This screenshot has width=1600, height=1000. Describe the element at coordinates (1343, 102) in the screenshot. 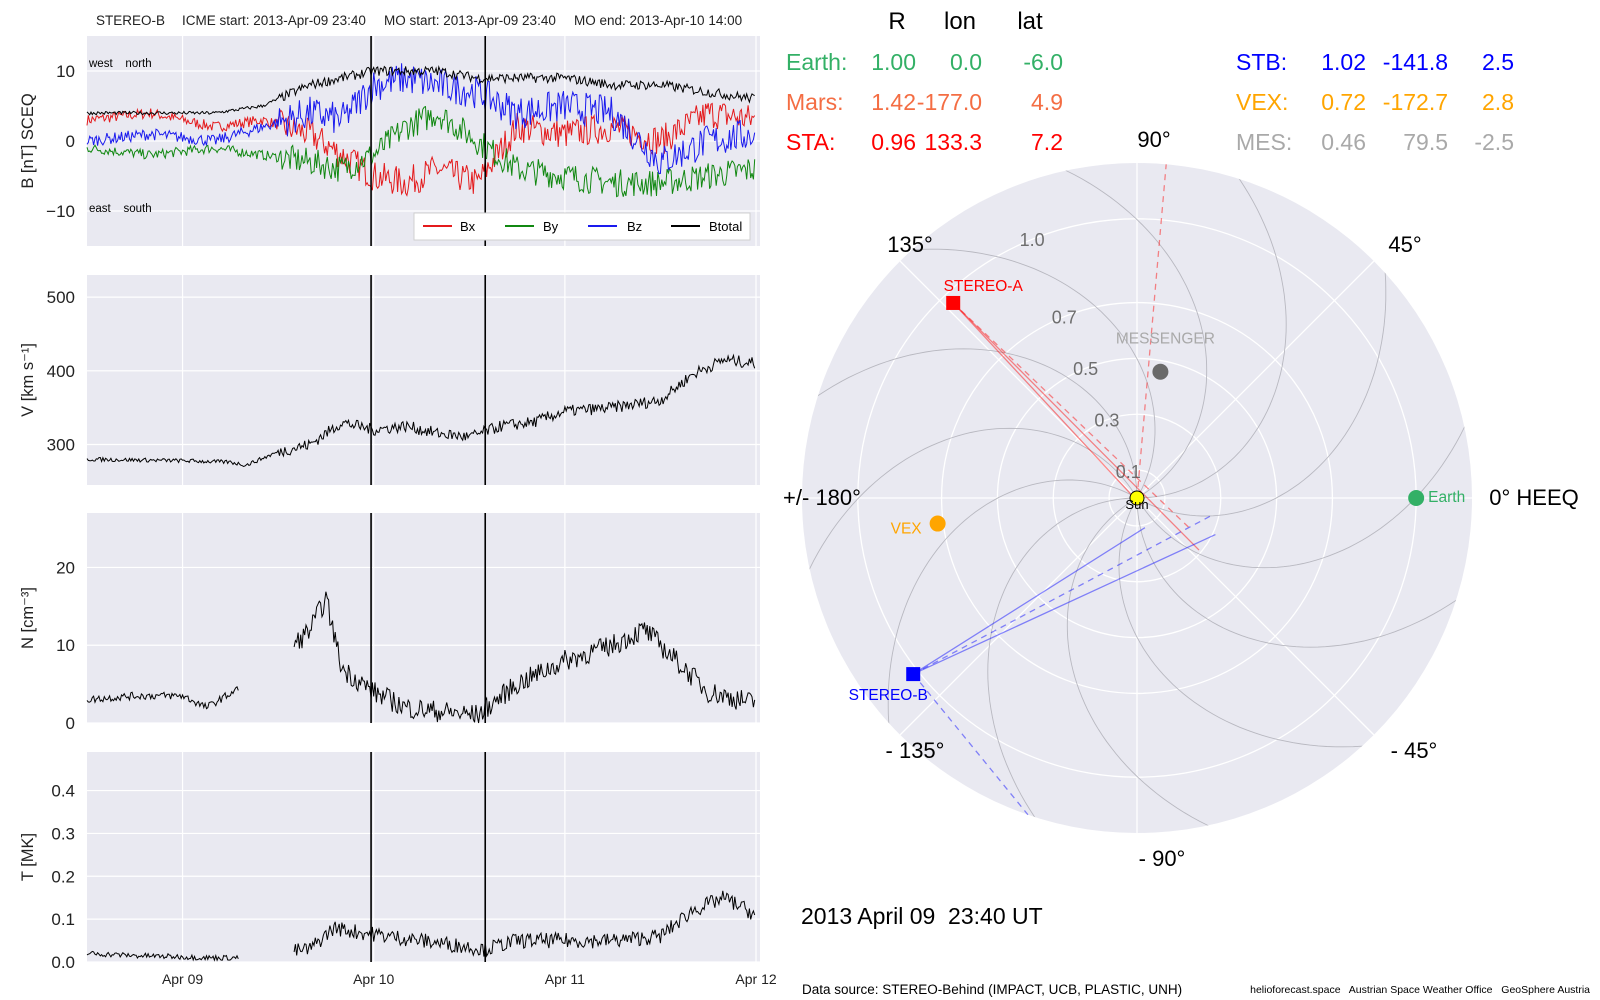

I see `table-r-vex: 0.72` at that location.